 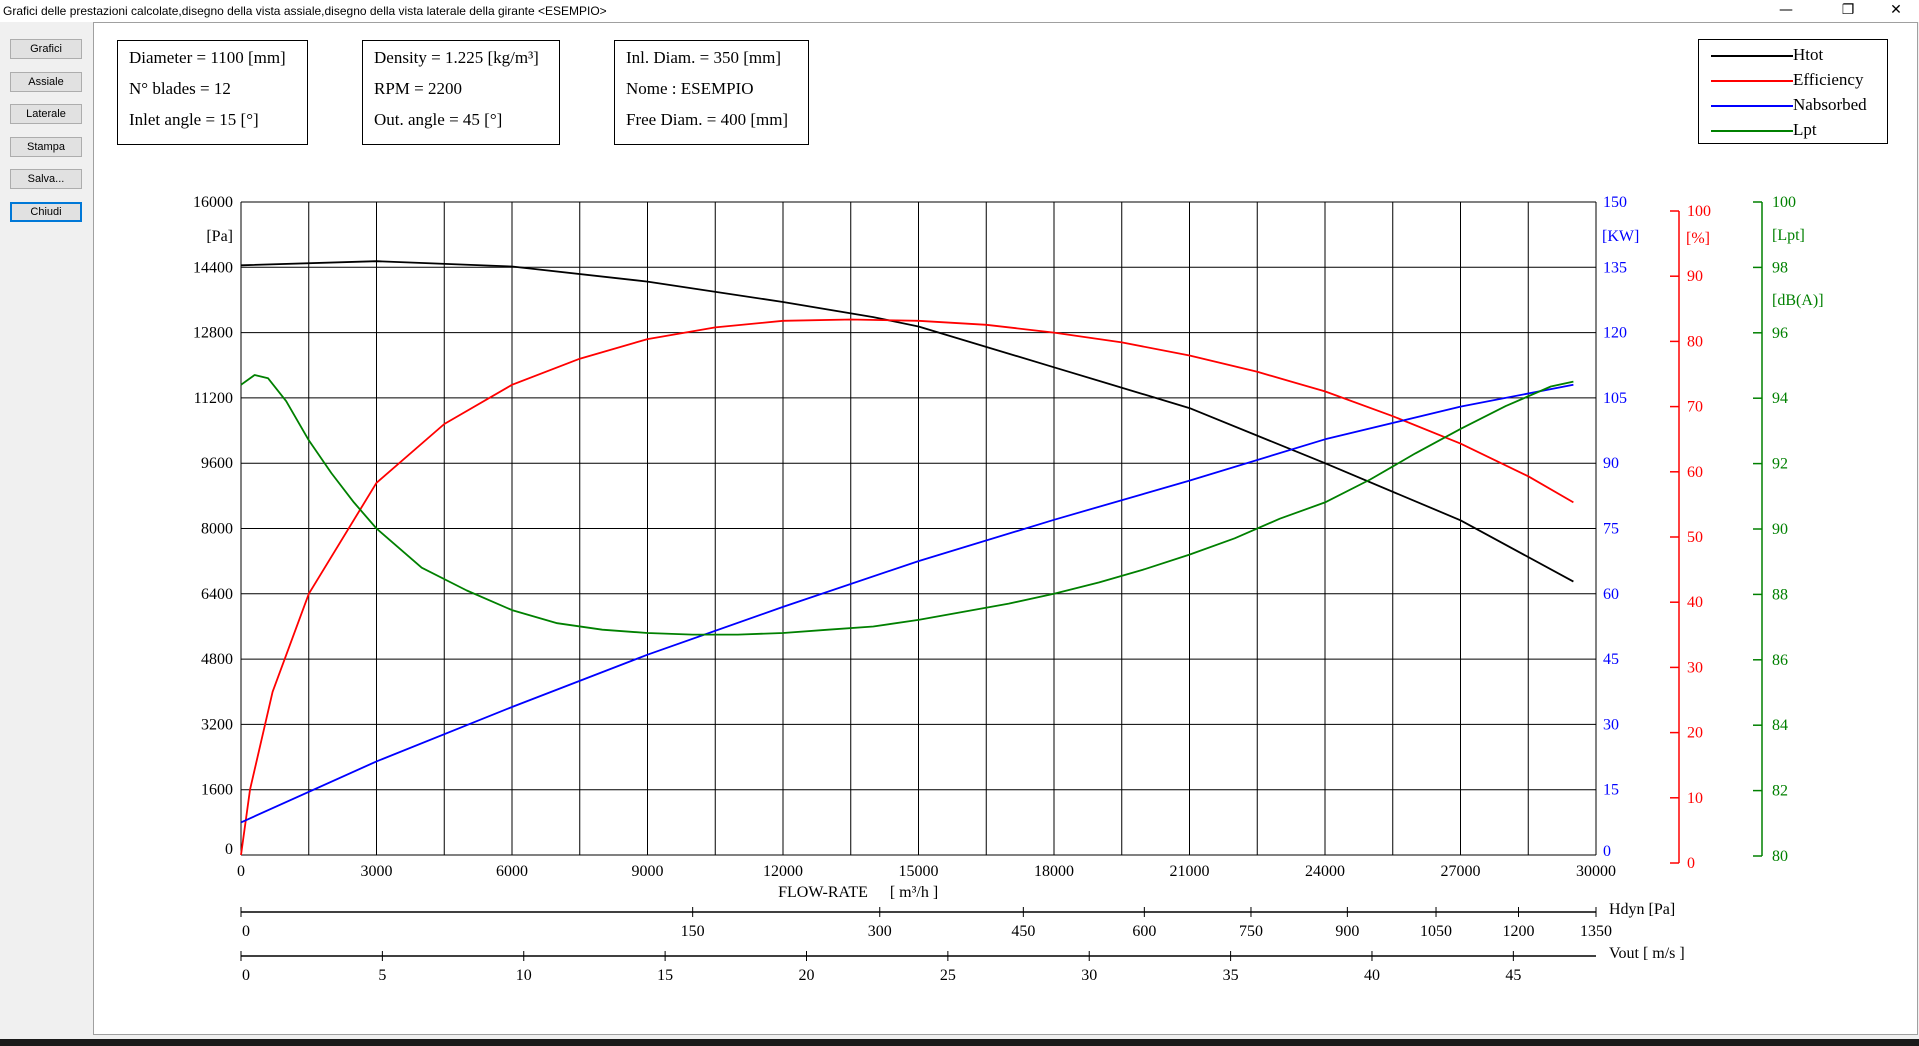 What do you see at coordinates (46, 114) in the screenshot?
I see `laterale-button: Laterale` at bounding box center [46, 114].